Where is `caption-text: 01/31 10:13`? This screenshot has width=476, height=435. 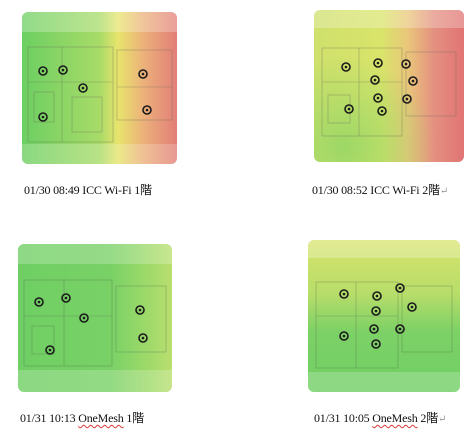 caption-text: 01/31 10:13 is located at coordinates (49, 418).